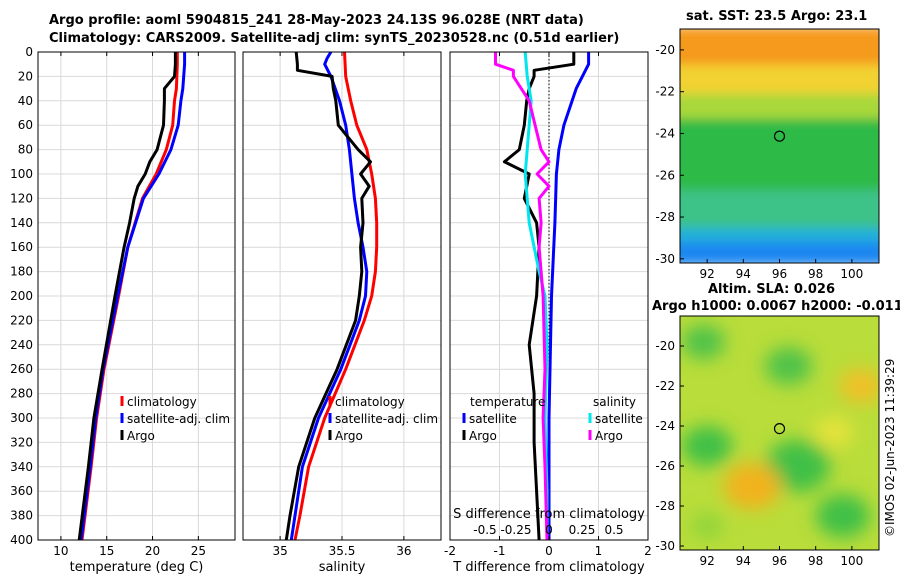 The width and height of the screenshot is (900, 580). I want to click on salinity-xlabel: salinity, so click(342, 567).